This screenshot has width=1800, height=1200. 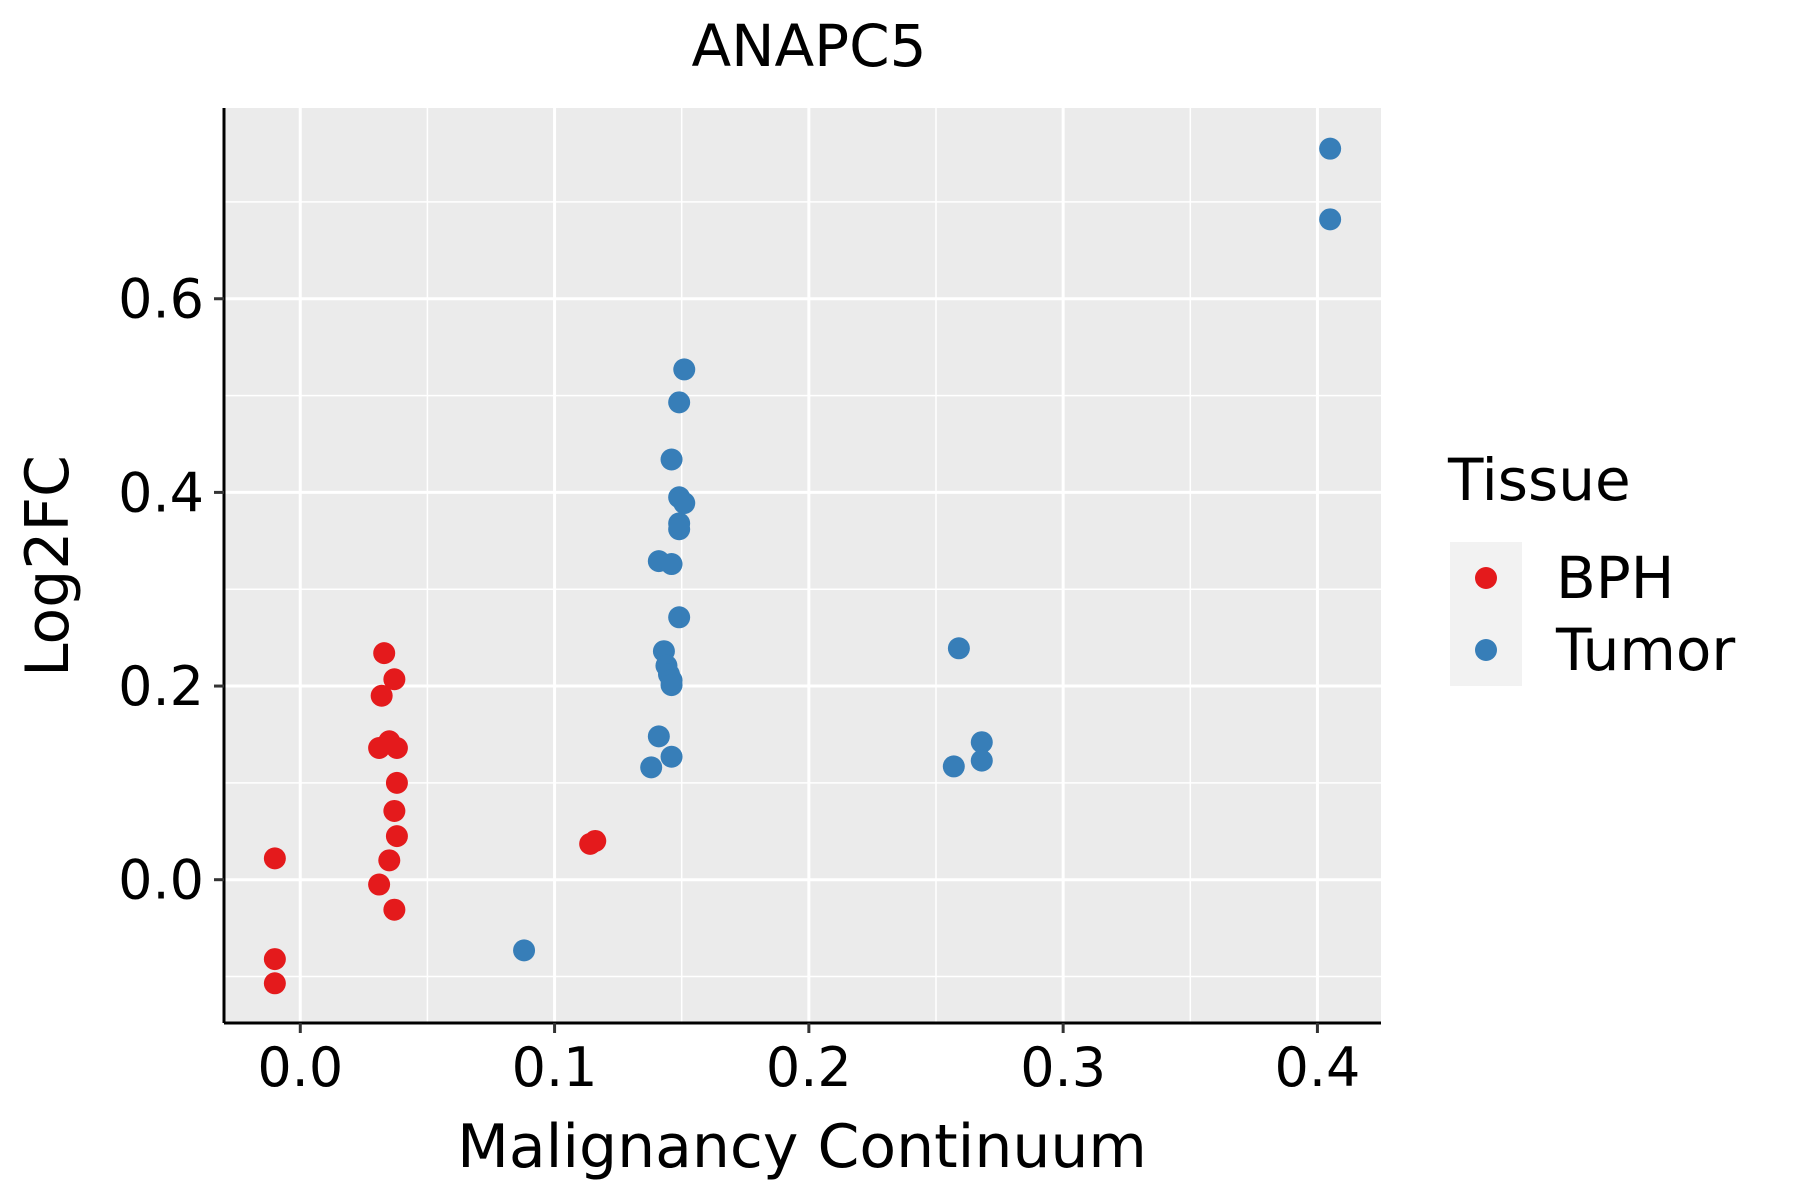 What do you see at coordinates (1615, 578) in the screenshot?
I see `legend-label-bph: BPH` at bounding box center [1615, 578].